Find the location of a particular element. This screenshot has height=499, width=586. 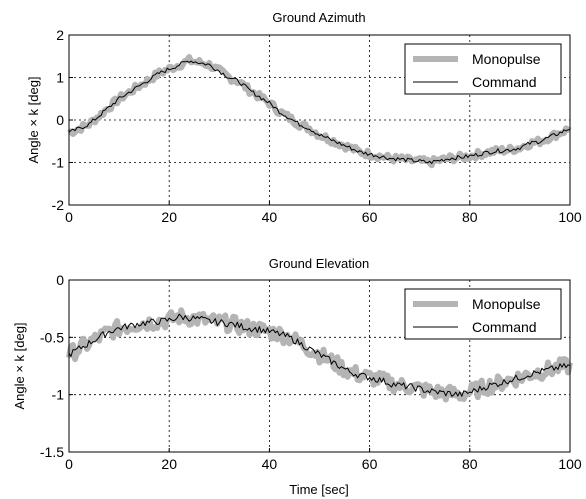

chart-title: Ground Azimuth is located at coordinates (318, 17).